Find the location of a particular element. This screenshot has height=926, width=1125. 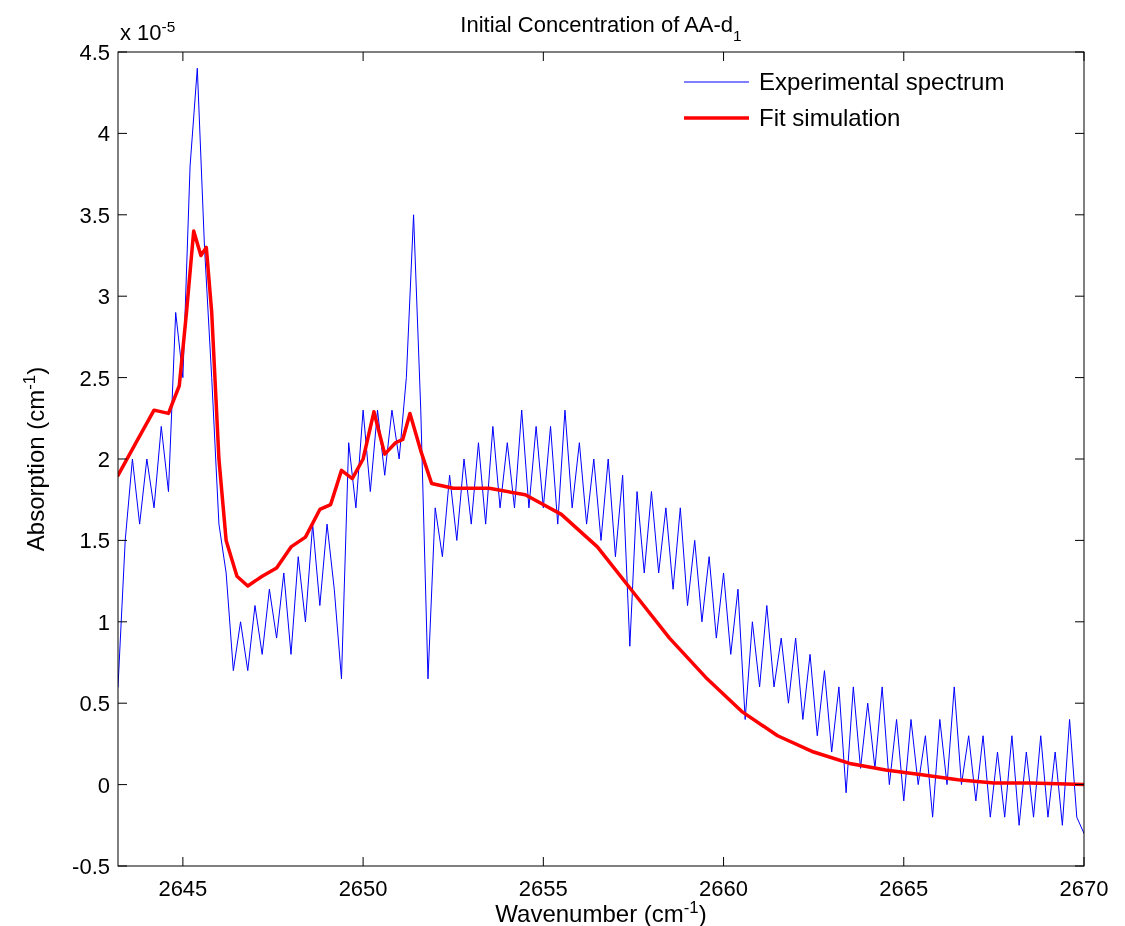

y-tick-label: 0.5 is located at coordinates (94, 704).